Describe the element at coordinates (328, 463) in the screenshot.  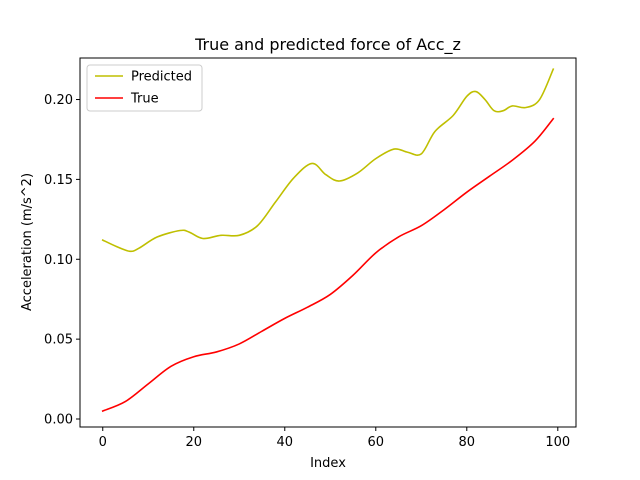
I see `x-axis-label: Index` at that location.